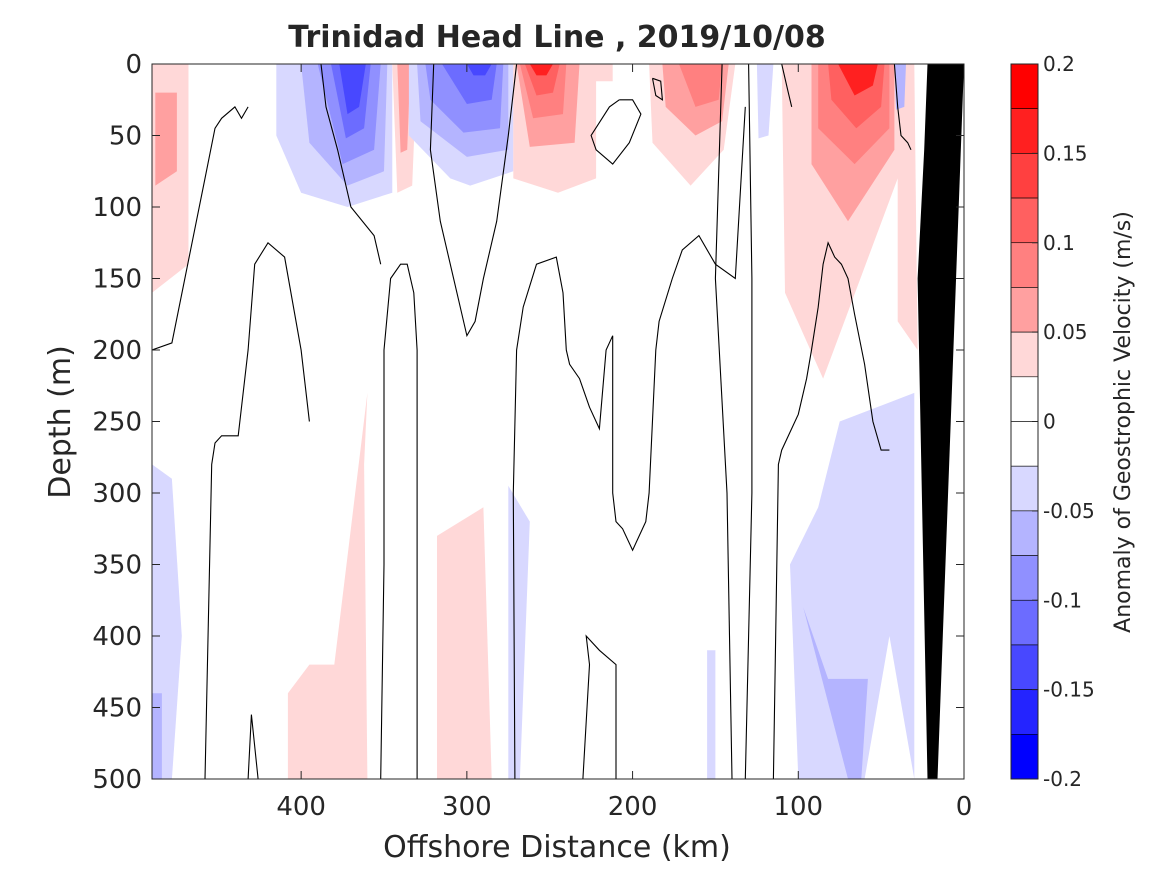 Image resolution: width=1167 pixels, height=875 pixels. Describe the element at coordinates (117, 709) in the screenshot. I see `y-tick-label-450: 450` at that location.